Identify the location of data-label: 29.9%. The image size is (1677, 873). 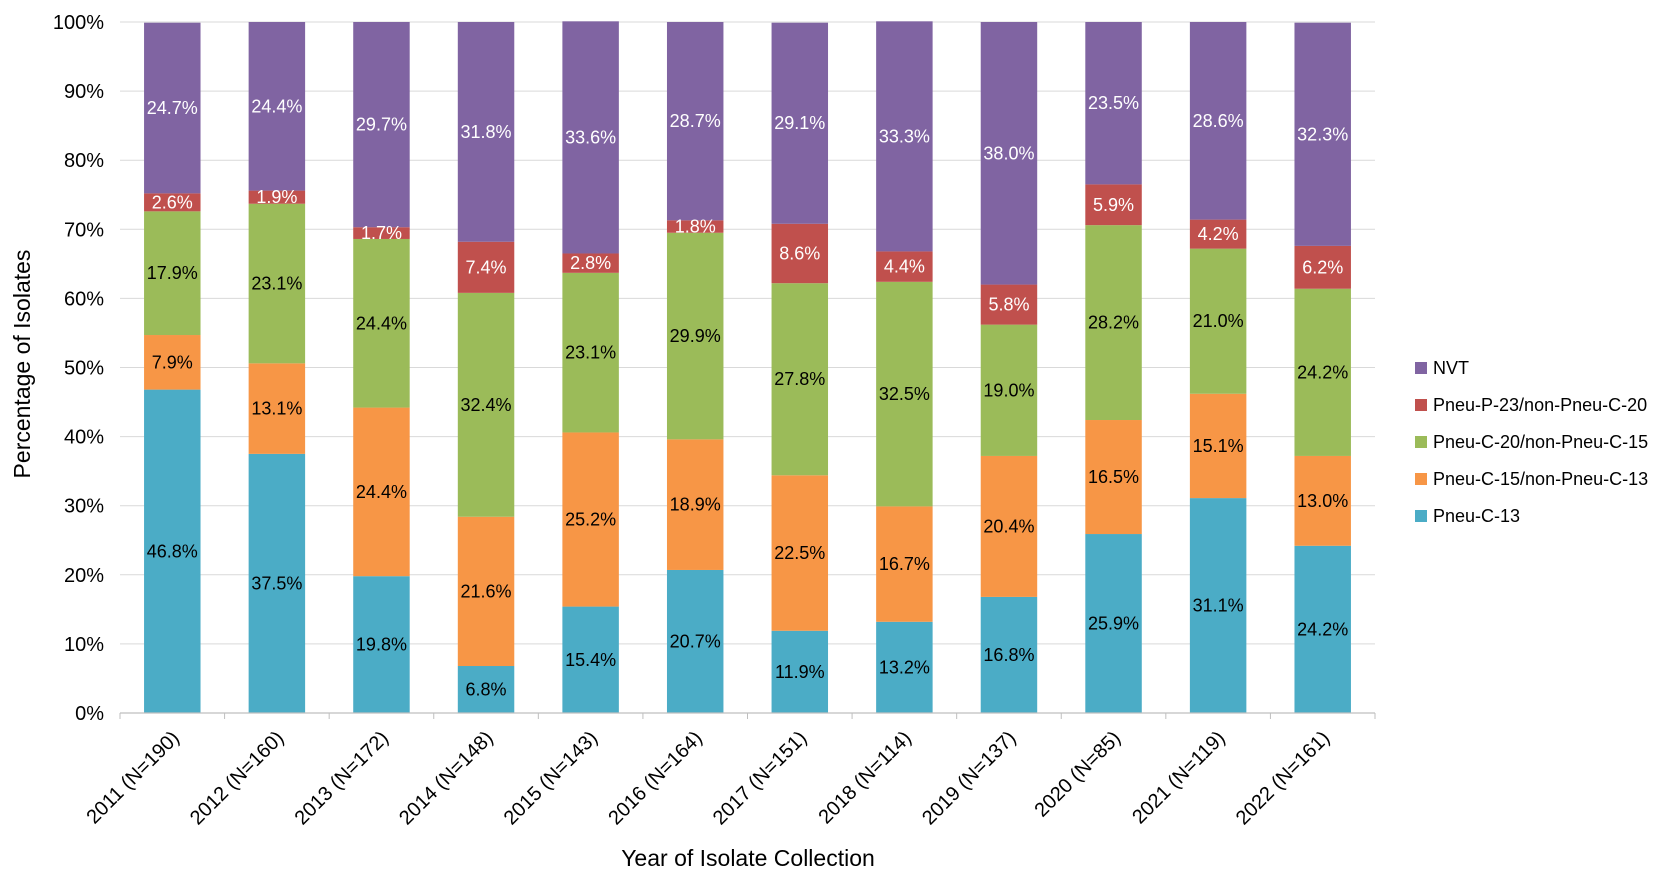
(695, 336).